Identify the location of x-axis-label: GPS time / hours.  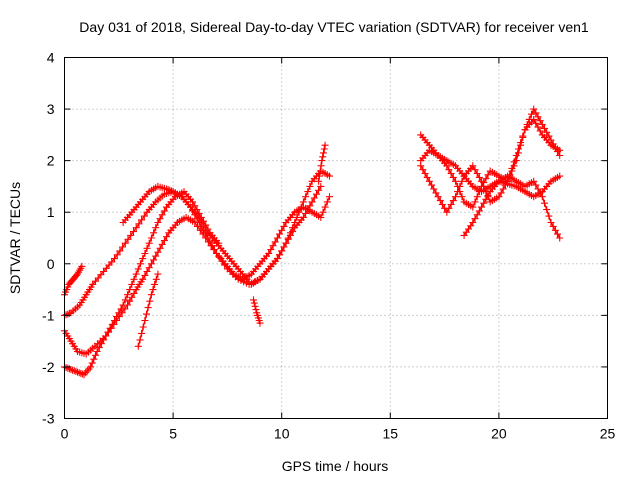
(335, 466).